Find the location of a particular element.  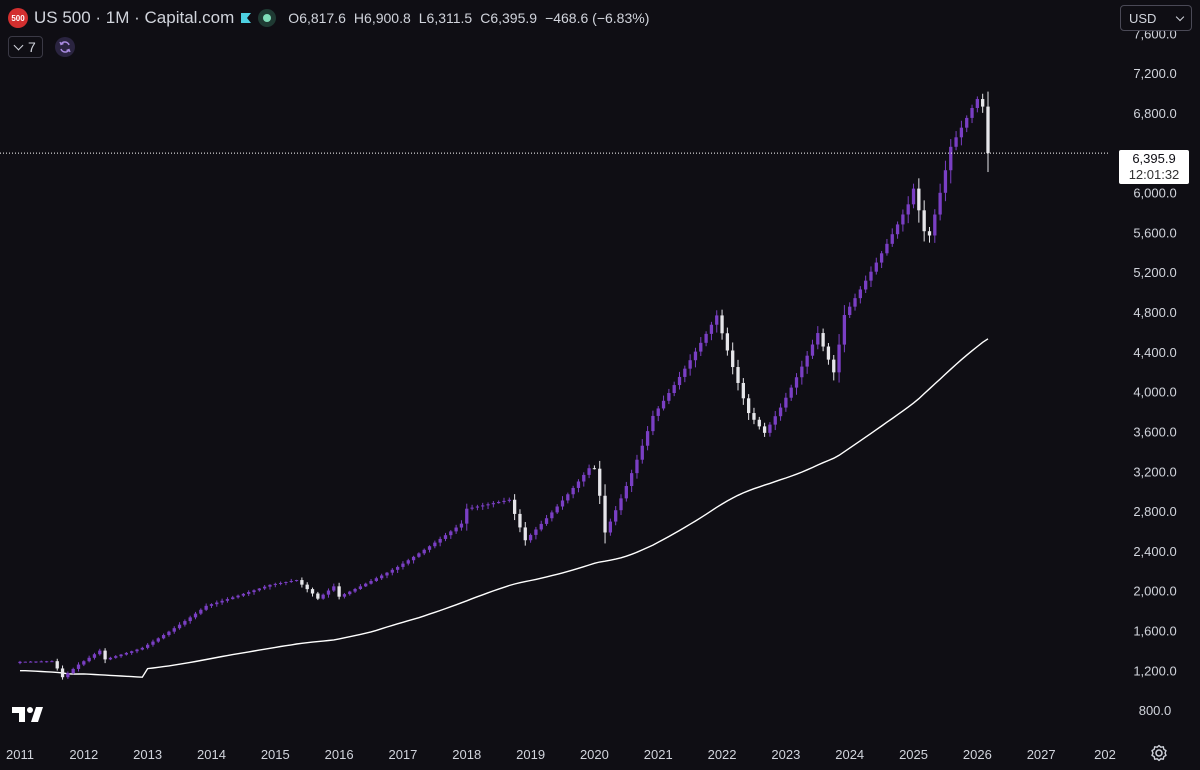

x-tick-label: 202 is located at coordinates (1105, 754).